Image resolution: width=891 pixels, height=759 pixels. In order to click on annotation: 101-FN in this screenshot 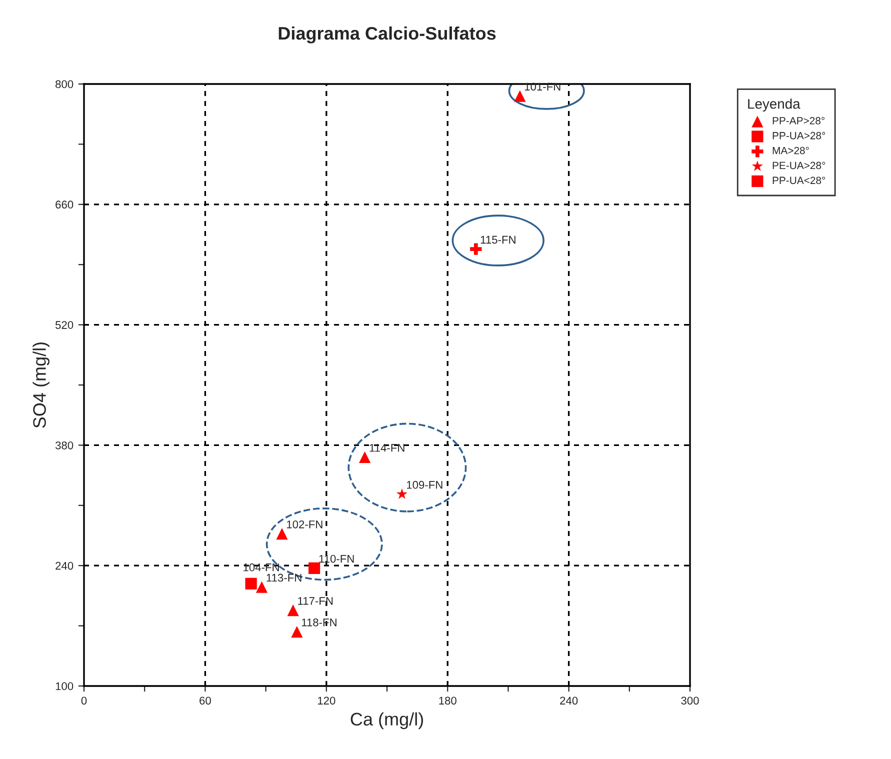, I will do `click(542, 86)`.